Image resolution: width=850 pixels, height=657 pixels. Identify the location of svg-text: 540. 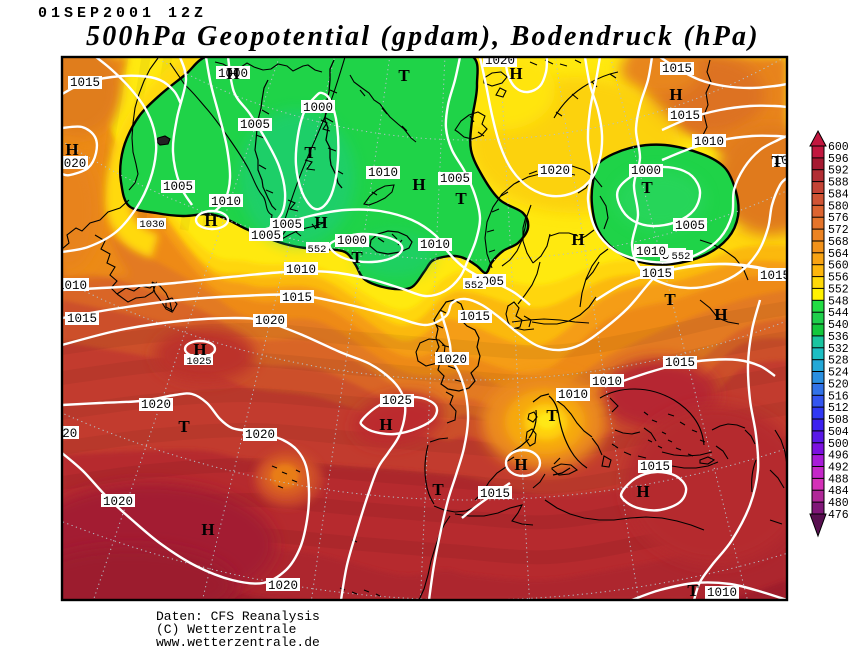
(838, 325).